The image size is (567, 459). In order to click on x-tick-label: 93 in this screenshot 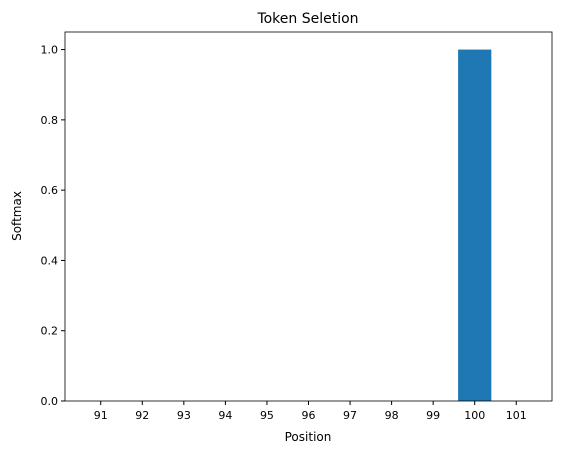, I will do `click(184, 415)`.